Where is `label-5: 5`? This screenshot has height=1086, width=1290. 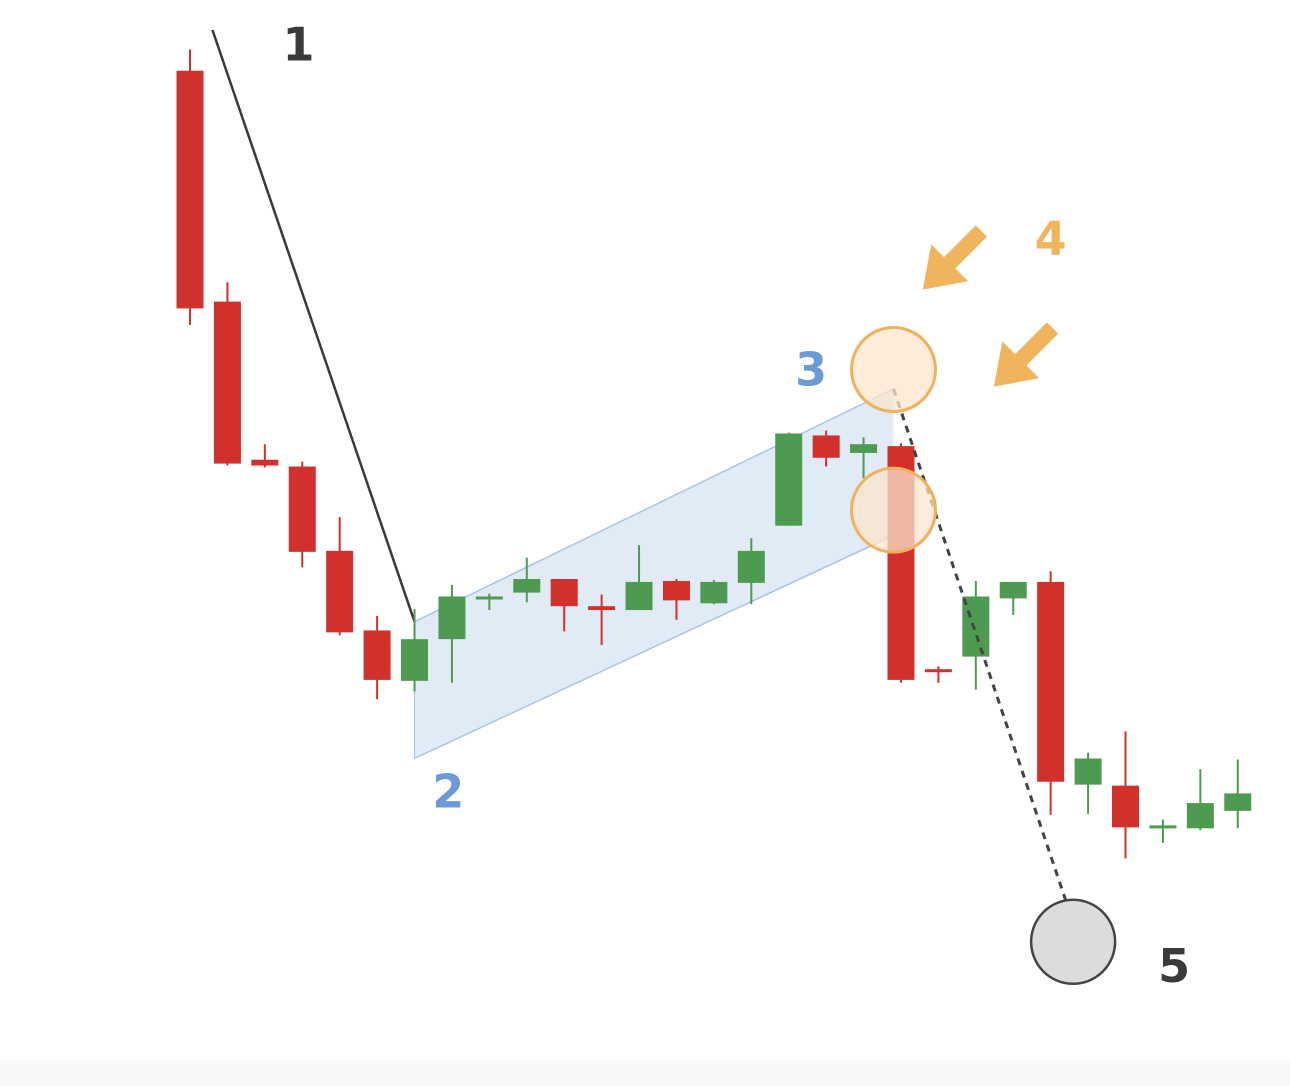
label-5: 5 is located at coordinates (1174, 966).